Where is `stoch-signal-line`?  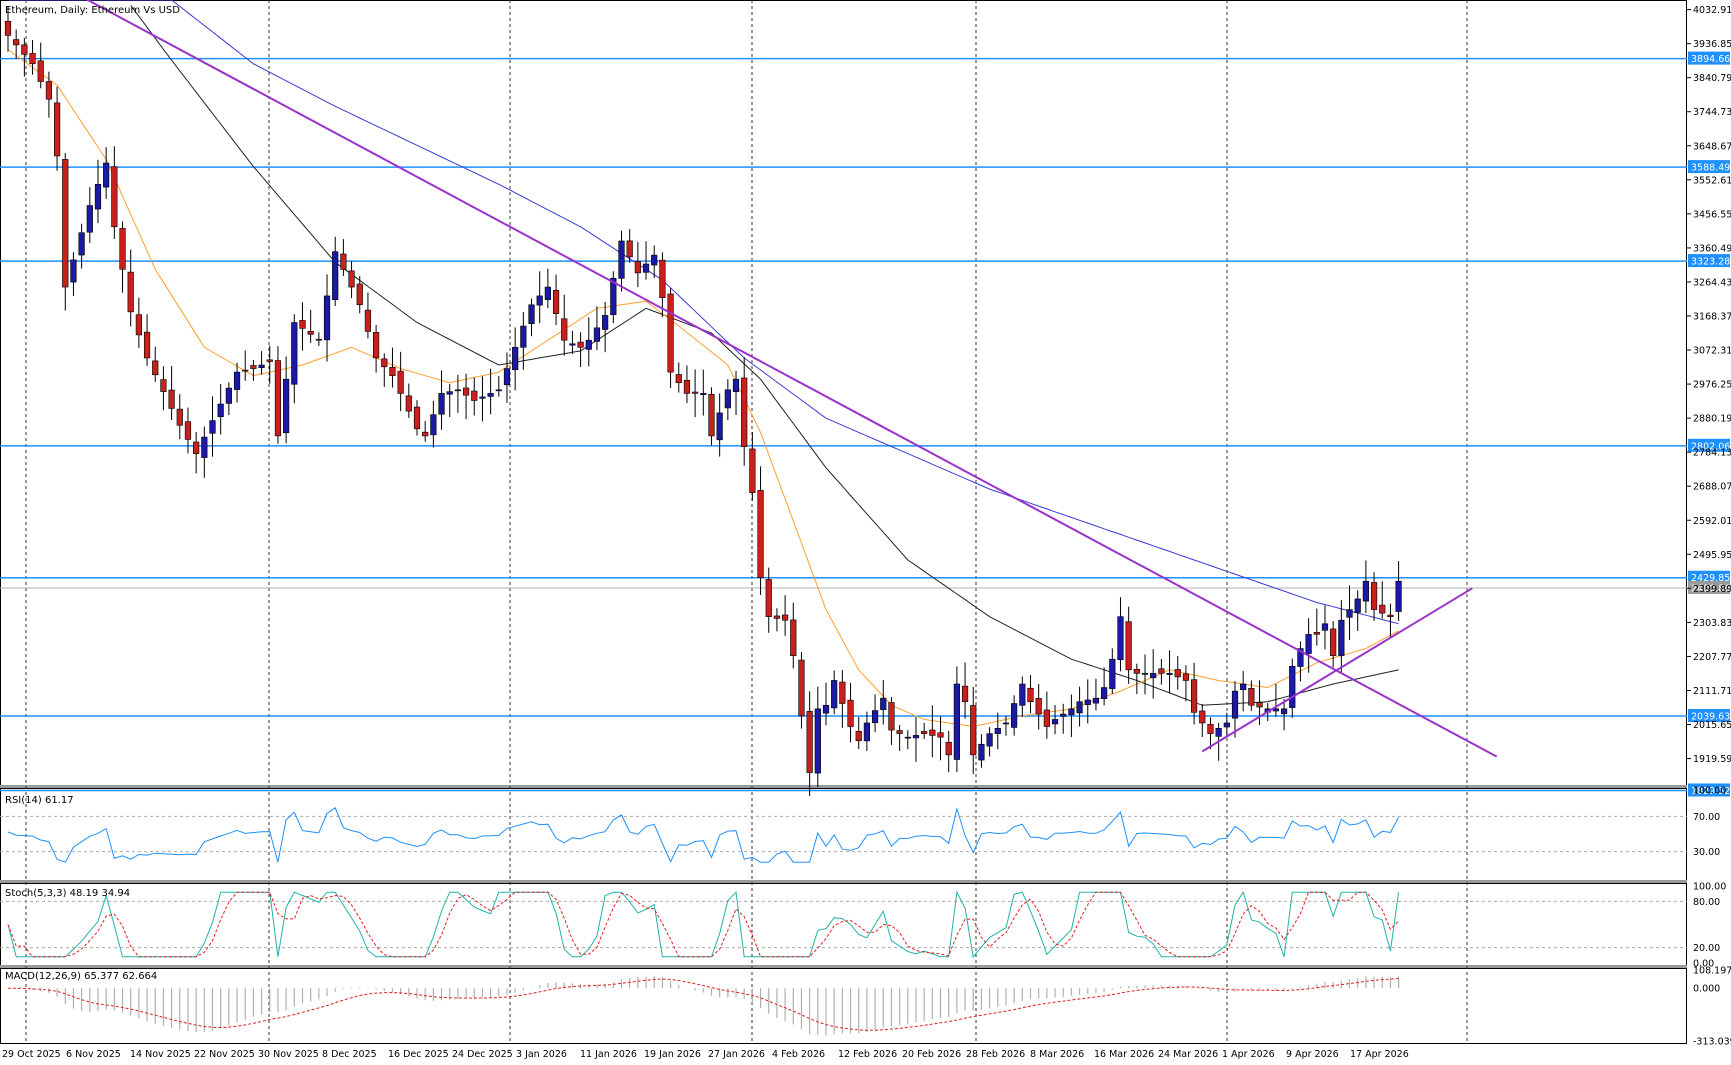 stoch-signal-line is located at coordinates (703, 924).